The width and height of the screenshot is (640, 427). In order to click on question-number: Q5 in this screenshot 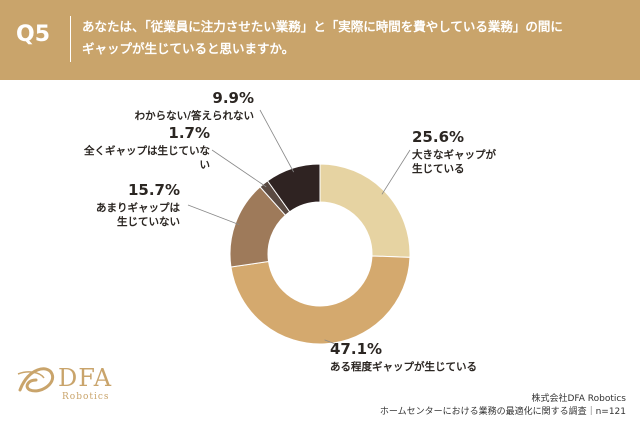, I will do `click(33, 34)`.